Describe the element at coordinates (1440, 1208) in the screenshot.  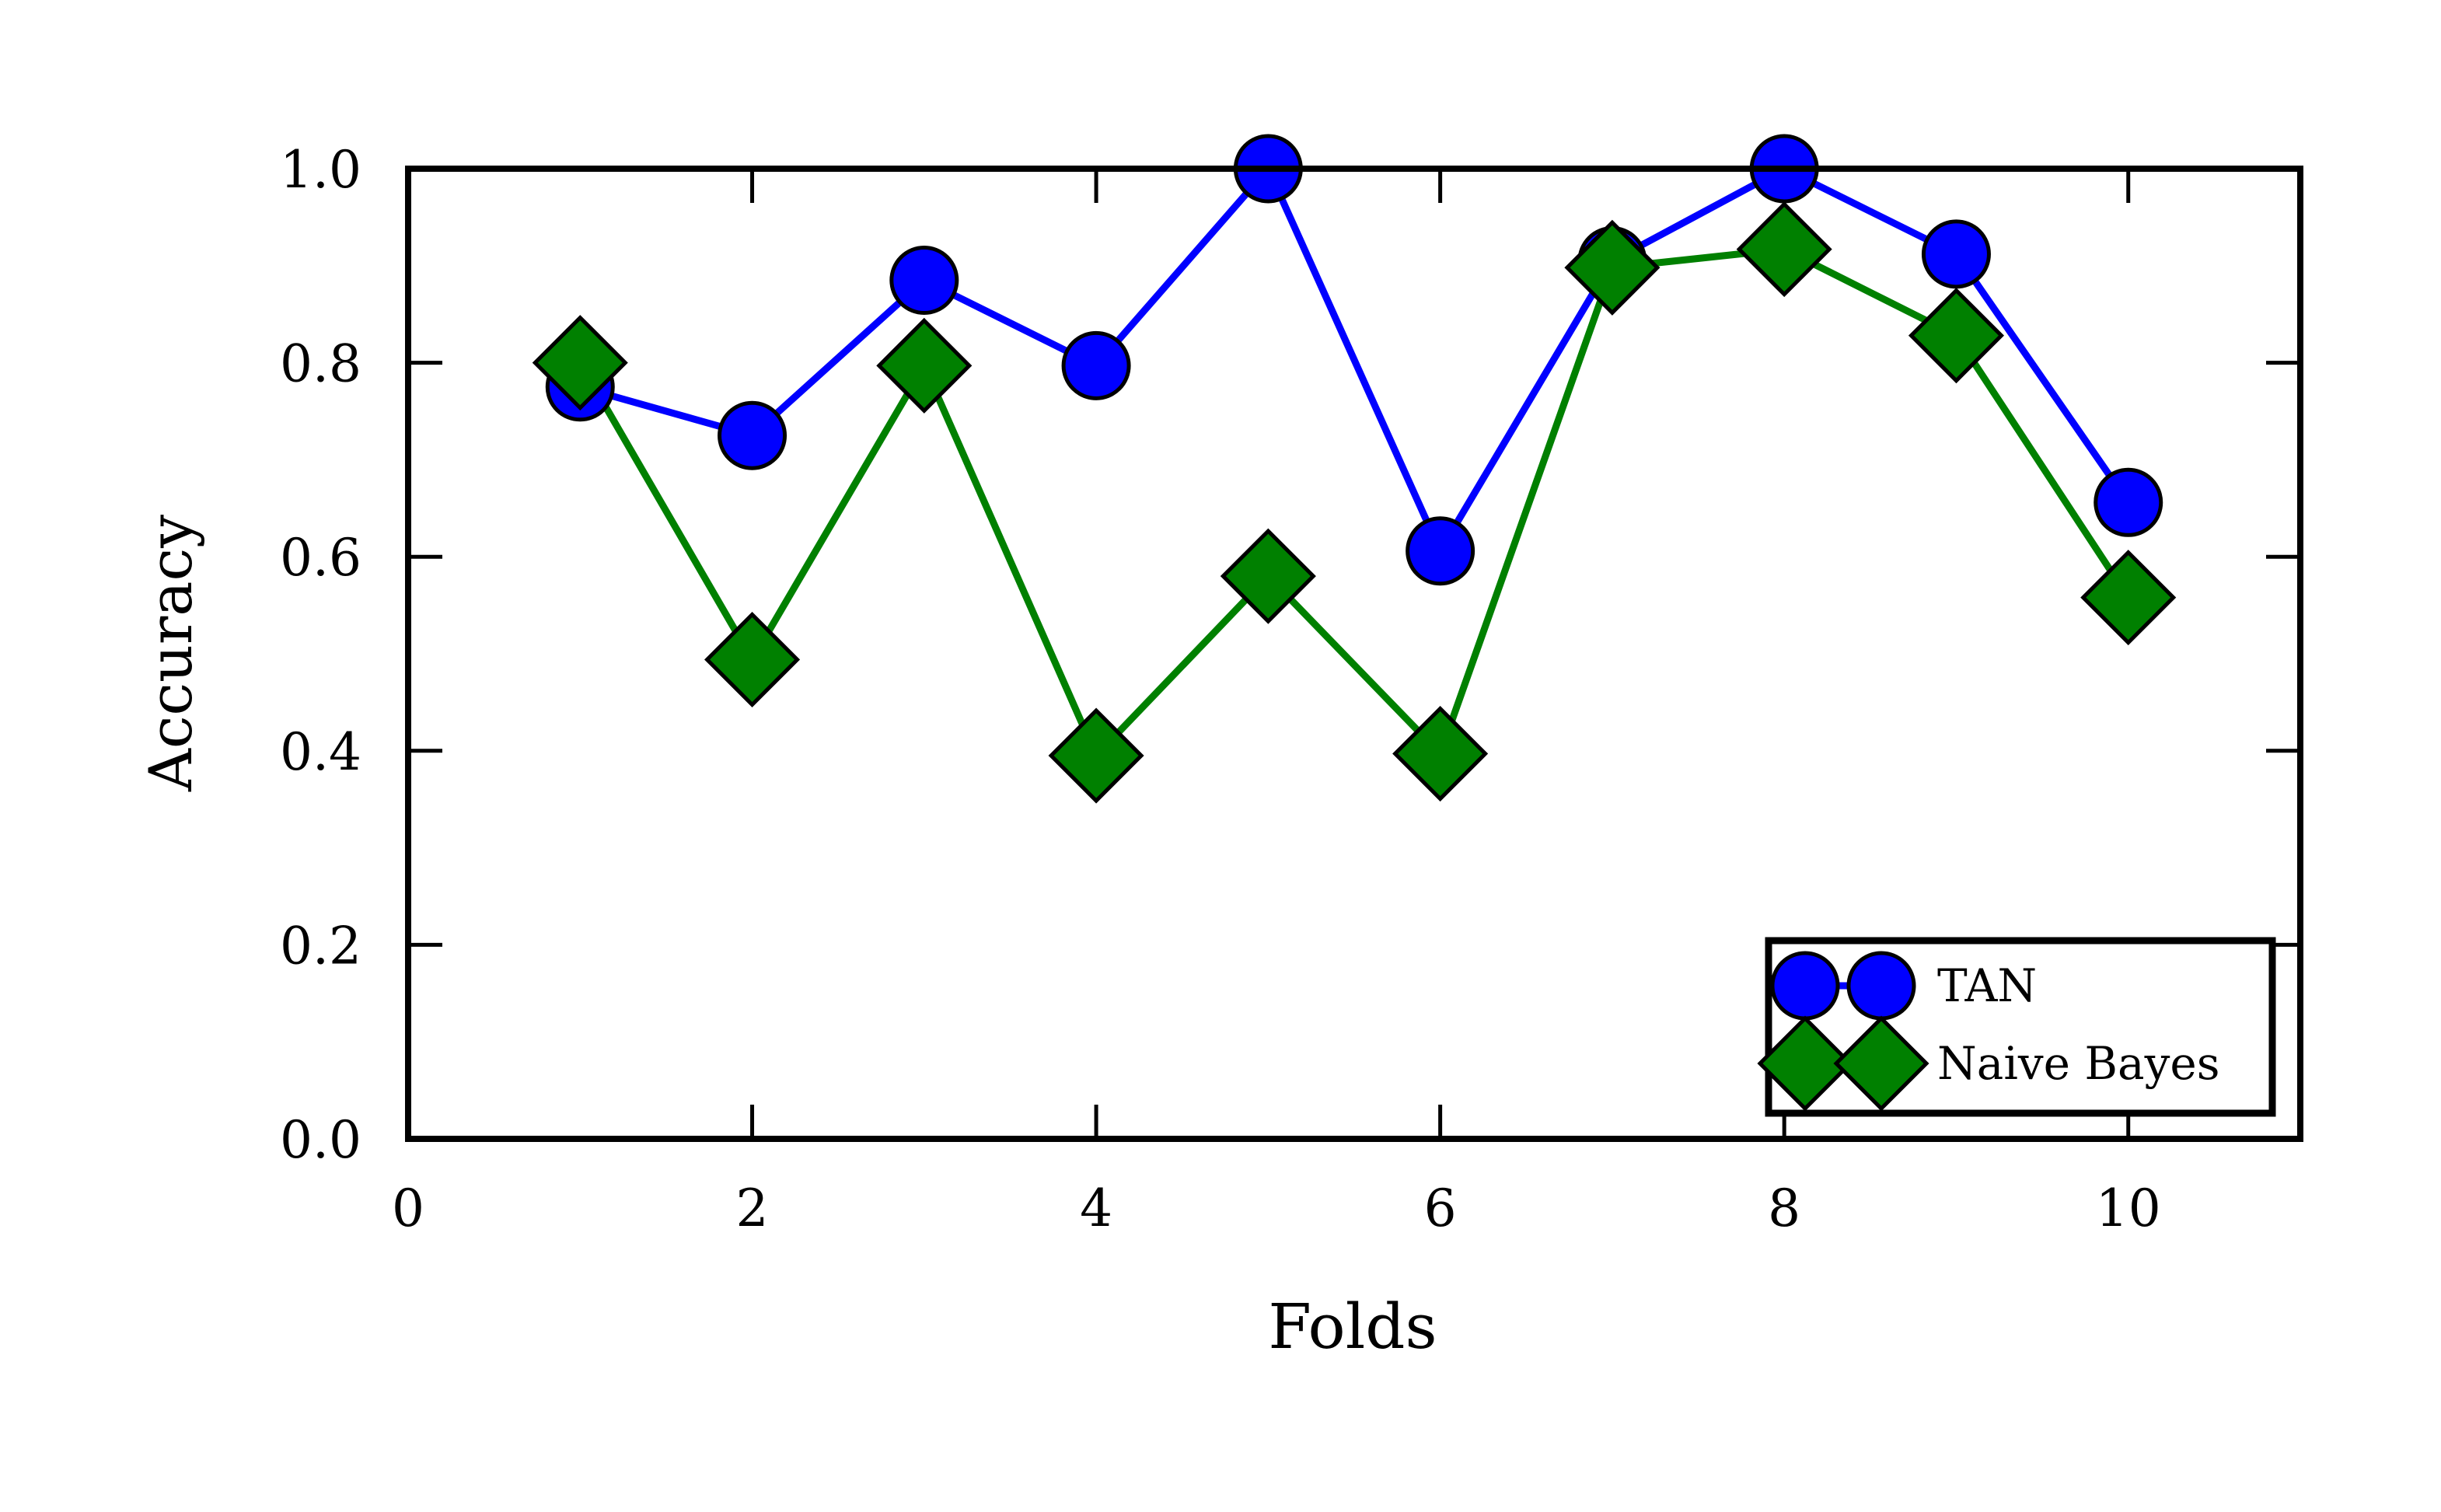
I see `x-tick-label: 6` at that location.